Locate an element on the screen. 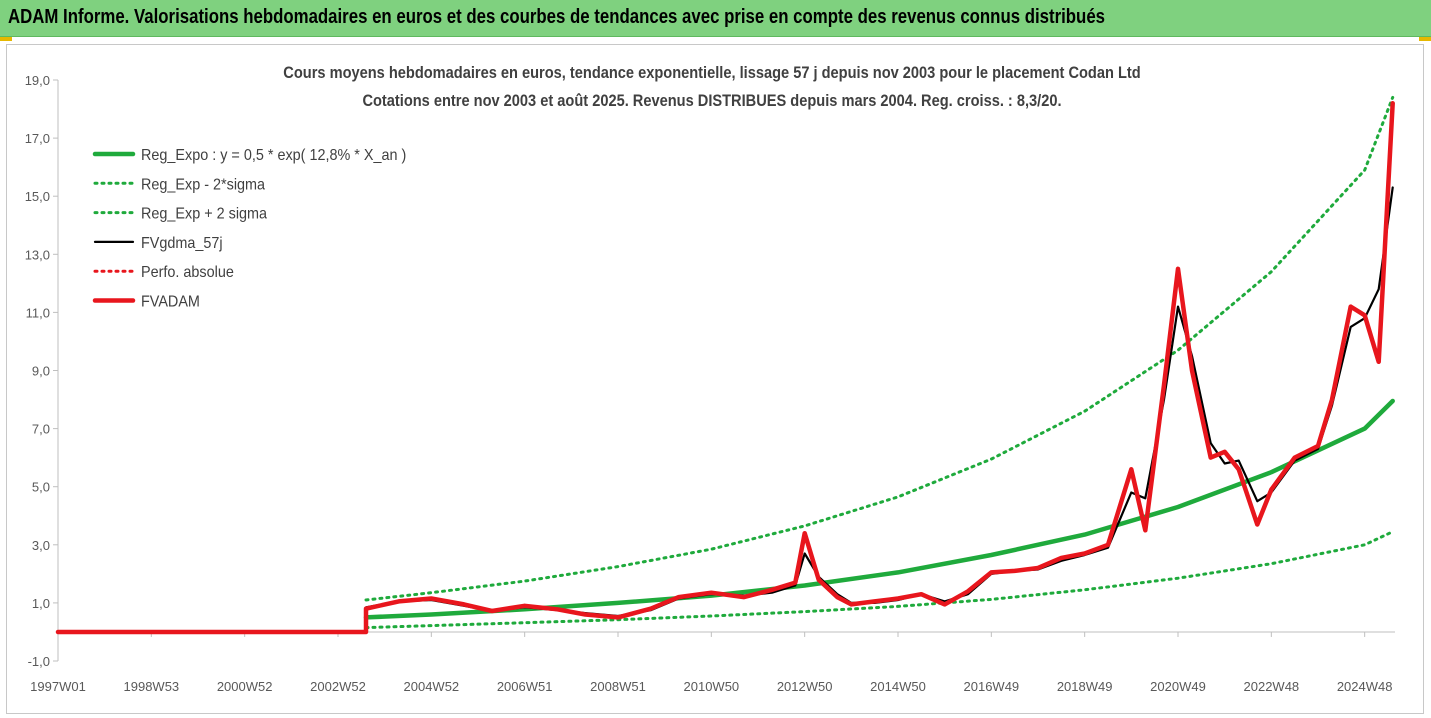  x-tick-label: 2016W49 is located at coordinates (992, 686).